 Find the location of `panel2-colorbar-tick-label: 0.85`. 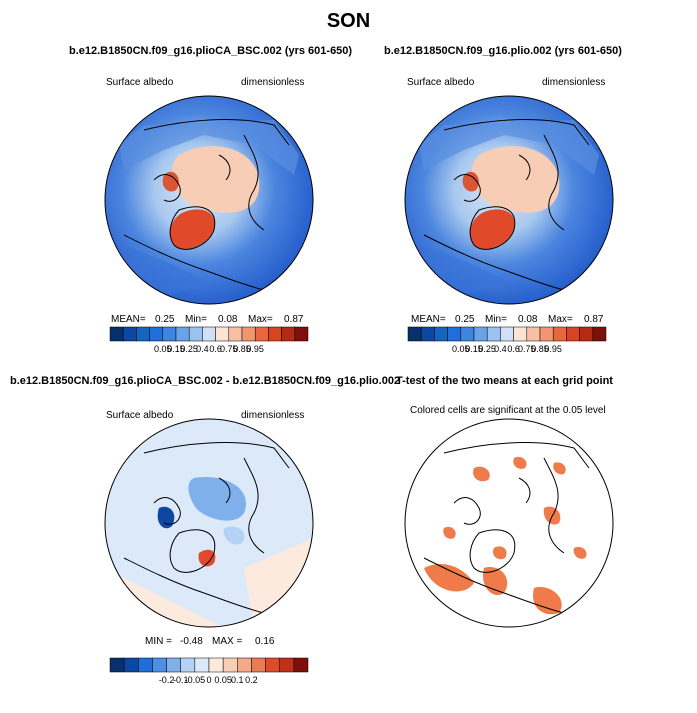

panel2-colorbar-tick-label: 0.85 is located at coordinates (540, 349).